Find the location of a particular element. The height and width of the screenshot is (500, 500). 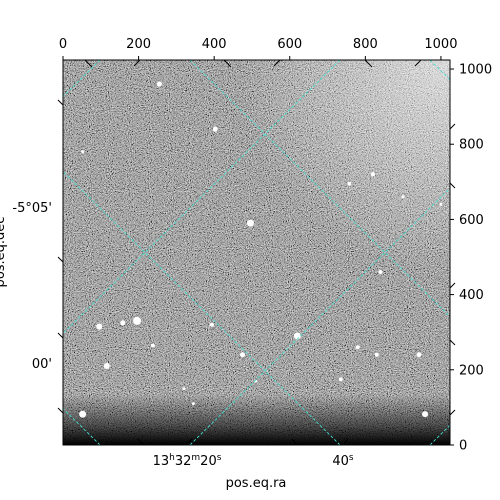

pixel-y-axis-right: 0 200 400 600 800 1000 is located at coordinates (471, 258).